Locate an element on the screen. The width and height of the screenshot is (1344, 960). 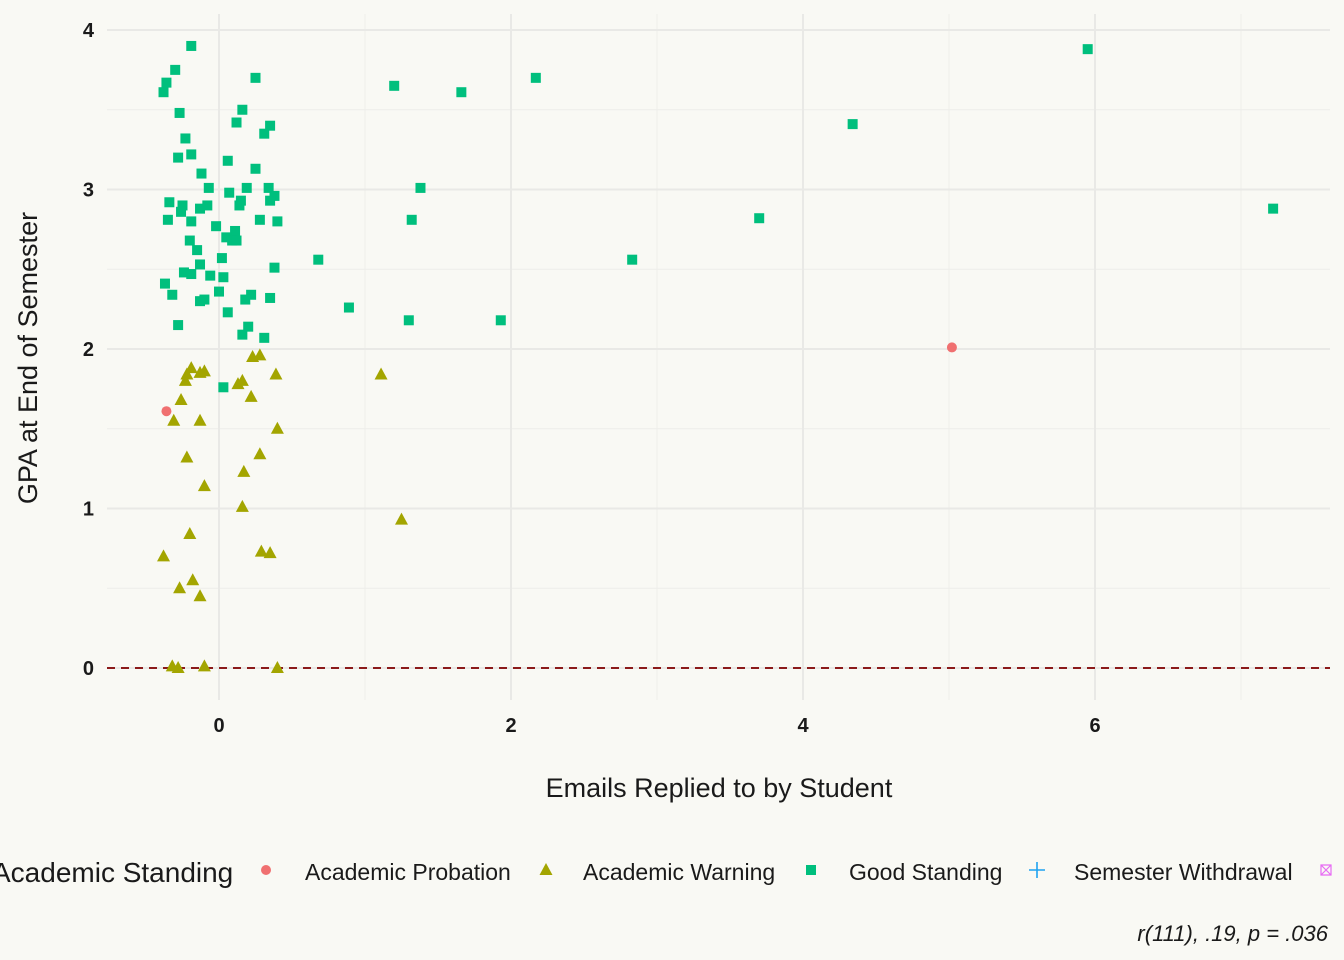
caption: r(111), .19, p = .036 is located at coordinates (1232, 933).